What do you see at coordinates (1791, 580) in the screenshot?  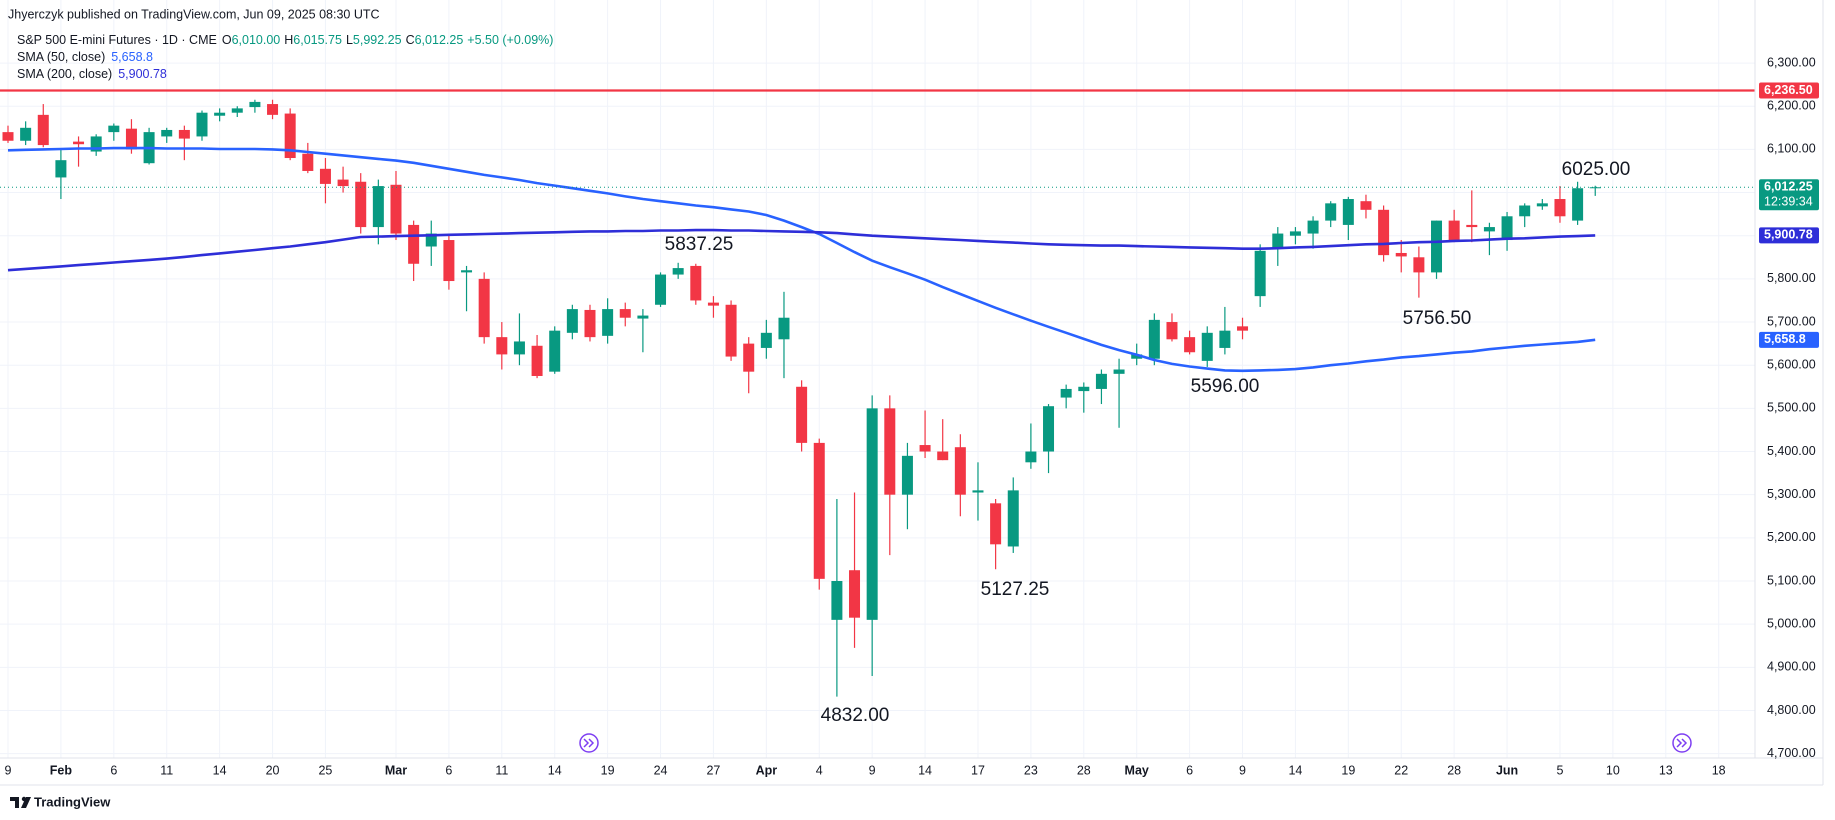 I see `y-tick-label: 5,100.00` at bounding box center [1791, 580].